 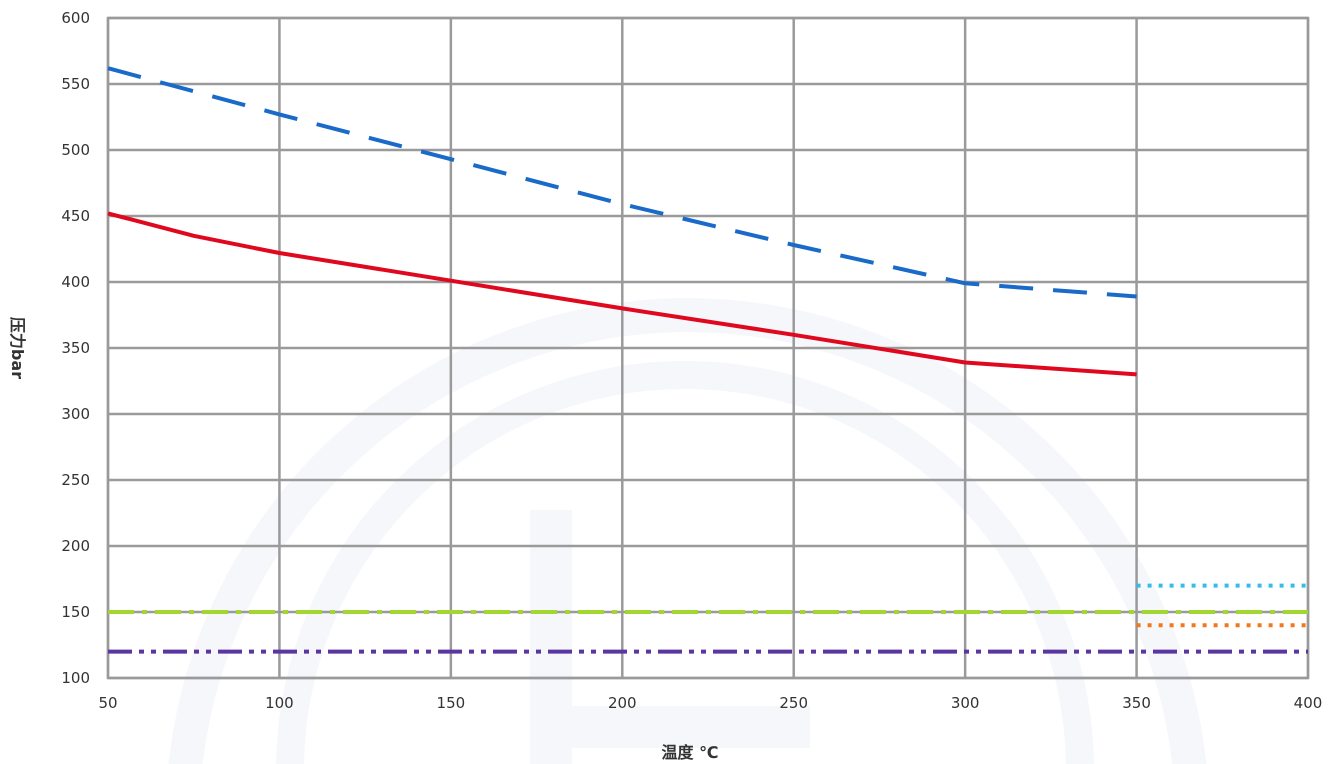 I want to click on y-tick-labels: 100 150 200 250 300 350 400 450 500 550 600, so click(x=75, y=348).